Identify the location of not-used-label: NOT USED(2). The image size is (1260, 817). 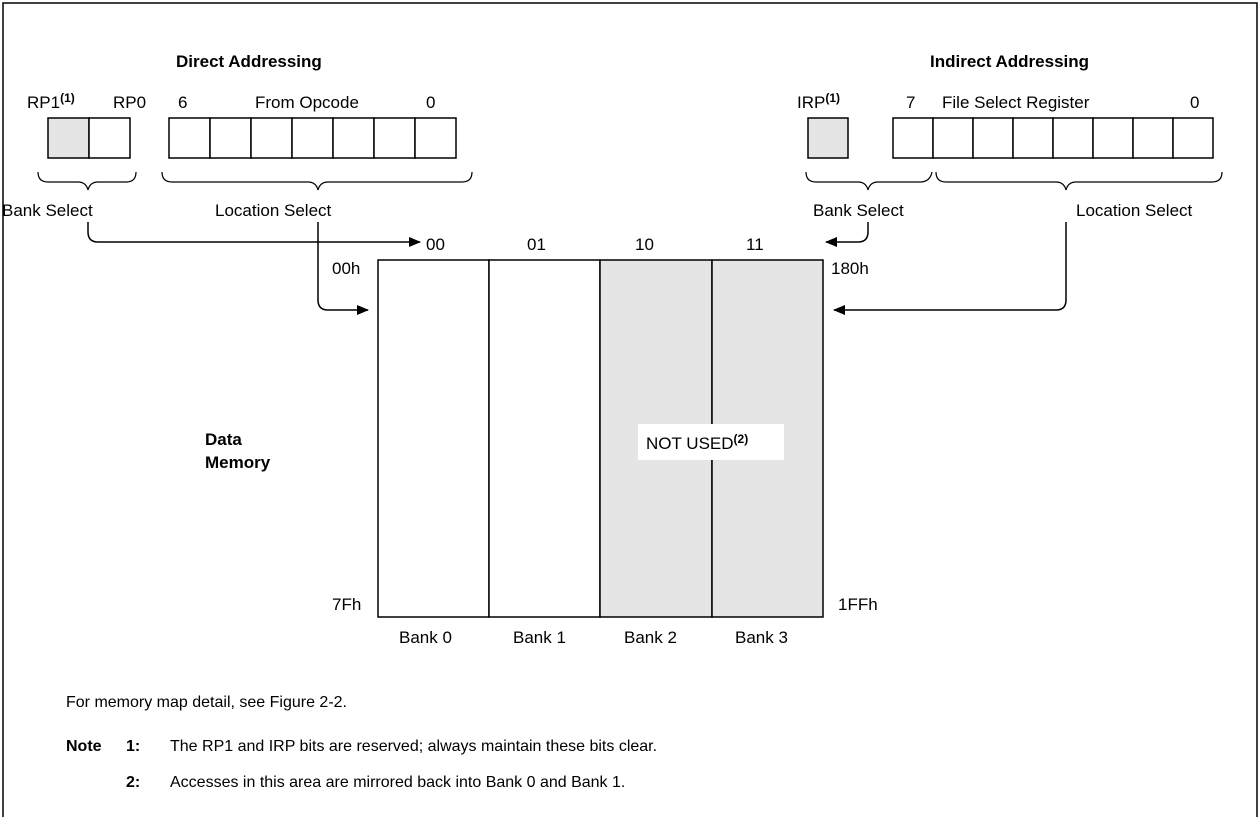
(697, 442).